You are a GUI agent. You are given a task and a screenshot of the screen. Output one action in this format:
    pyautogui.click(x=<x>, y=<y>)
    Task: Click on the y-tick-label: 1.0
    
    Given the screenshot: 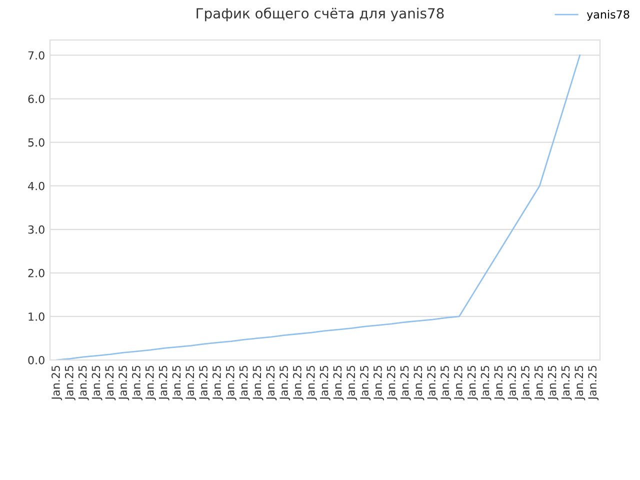 What is the action you would take?
    pyautogui.click(x=36, y=316)
    